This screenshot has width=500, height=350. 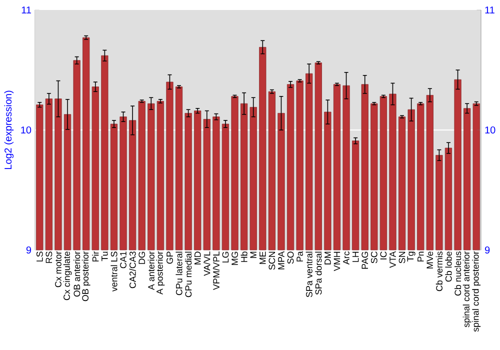 What do you see at coordinates (207, 263) in the screenshot?
I see `x-tick-label: VA/VL` at bounding box center [207, 263].